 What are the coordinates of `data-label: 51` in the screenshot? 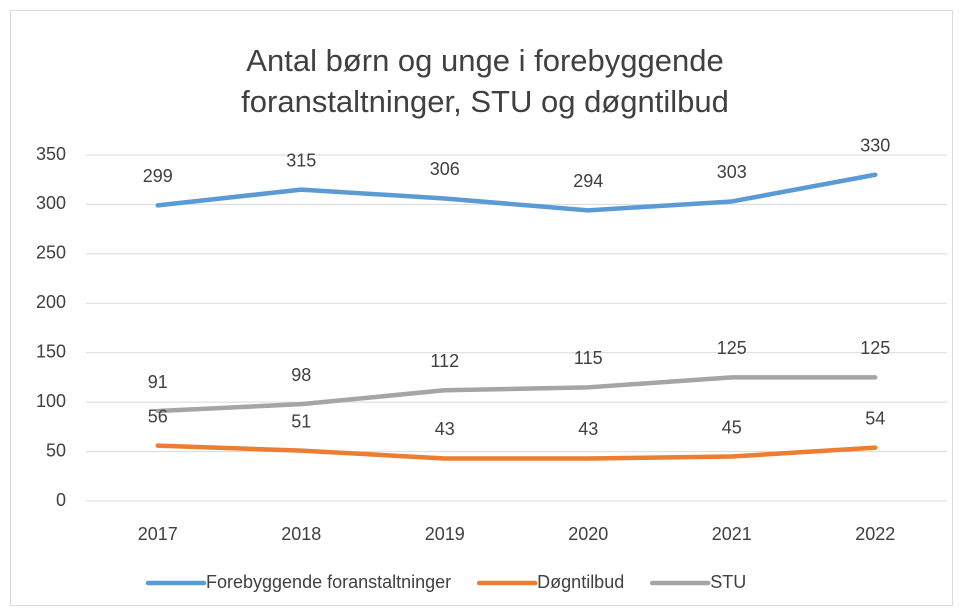 It's located at (301, 421).